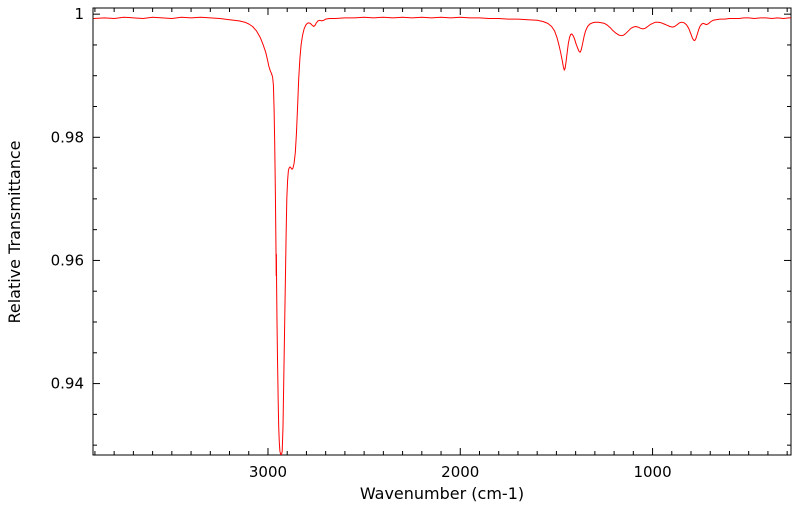 The image size is (799, 516). Describe the element at coordinates (652, 472) in the screenshot. I see `x-tick-label: 1000` at that location.